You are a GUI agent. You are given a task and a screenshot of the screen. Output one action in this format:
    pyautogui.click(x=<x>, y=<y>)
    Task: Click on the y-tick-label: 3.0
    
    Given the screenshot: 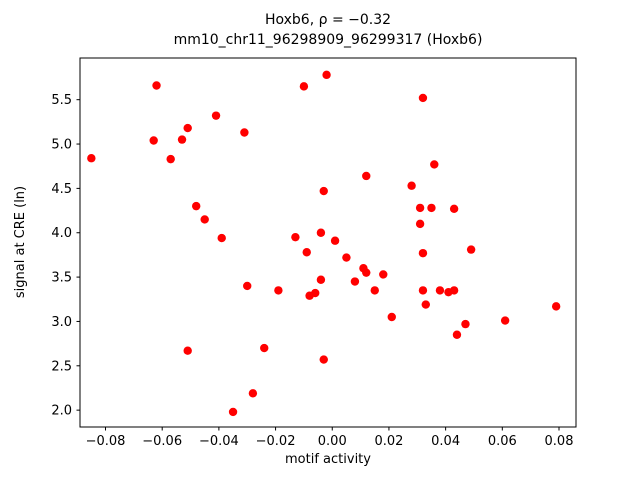 What is the action you would take?
    pyautogui.click(x=61, y=322)
    